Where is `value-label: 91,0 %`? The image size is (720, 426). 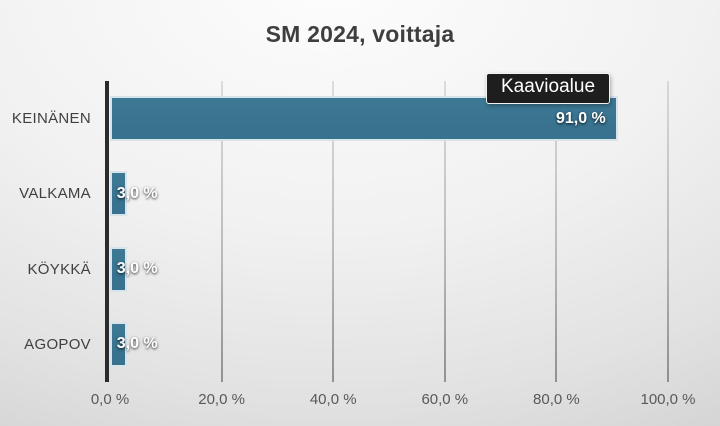 value-label: 91,0 % is located at coordinates (580, 118).